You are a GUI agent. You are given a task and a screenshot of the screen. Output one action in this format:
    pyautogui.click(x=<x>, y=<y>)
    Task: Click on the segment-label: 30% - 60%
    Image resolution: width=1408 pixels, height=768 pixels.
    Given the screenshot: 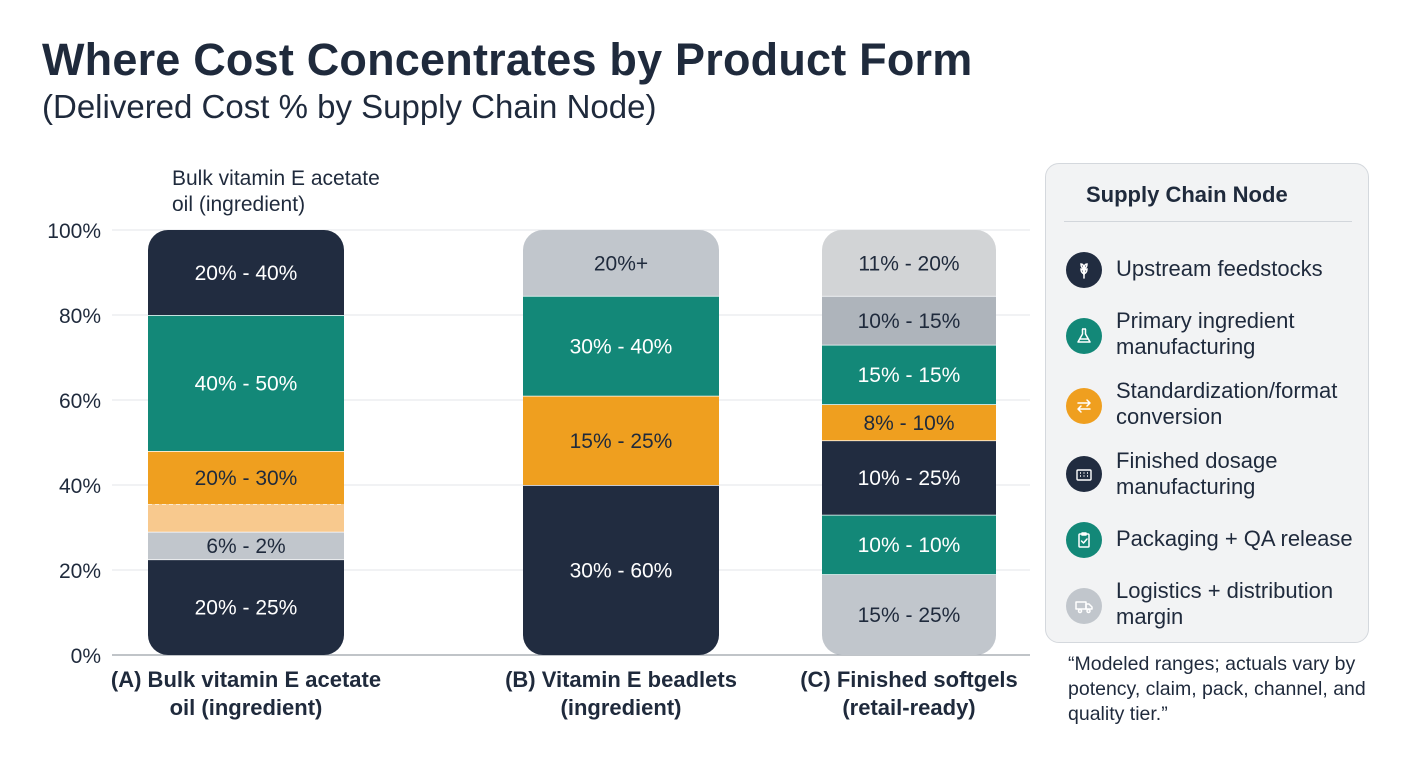 What is the action you would take?
    pyautogui.click(x=621, y=571)
    